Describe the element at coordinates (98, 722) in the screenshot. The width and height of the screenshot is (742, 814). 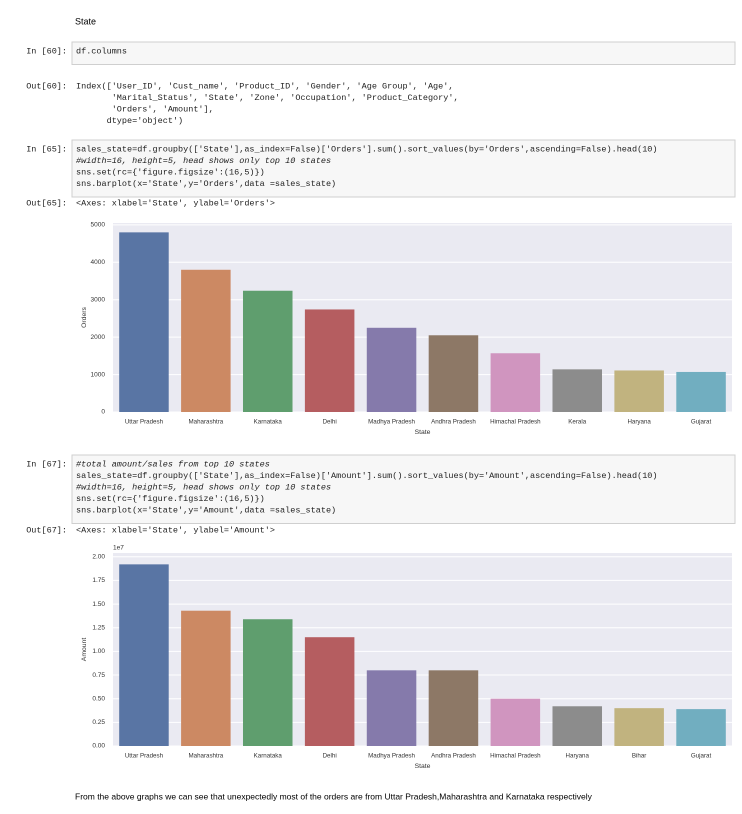
I see `y-tick-label: 0.25` at that location.